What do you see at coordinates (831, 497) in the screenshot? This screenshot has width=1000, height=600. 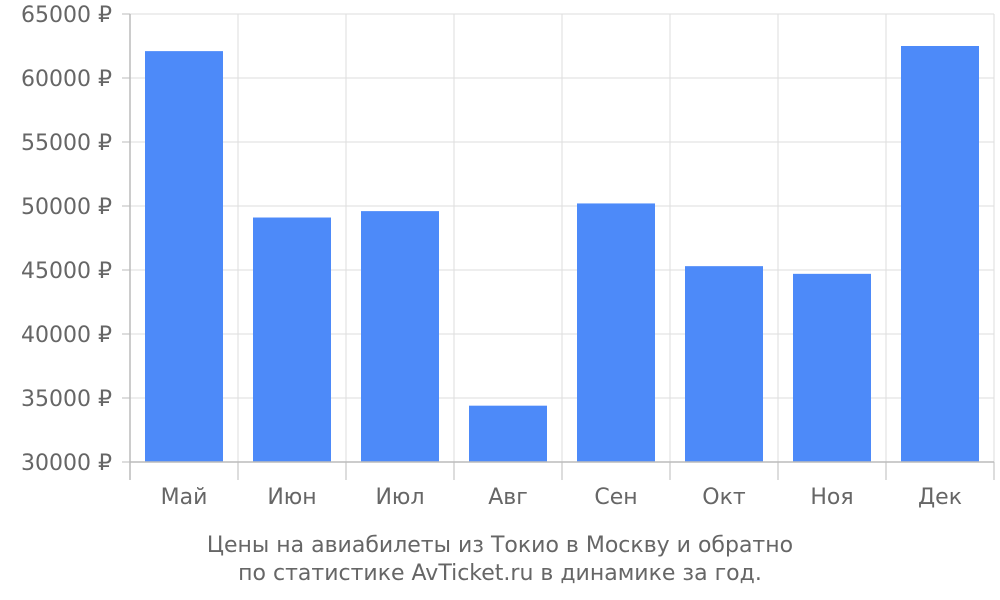 I see `x-tick-label: Ноя` at bounding box center [831, 497].